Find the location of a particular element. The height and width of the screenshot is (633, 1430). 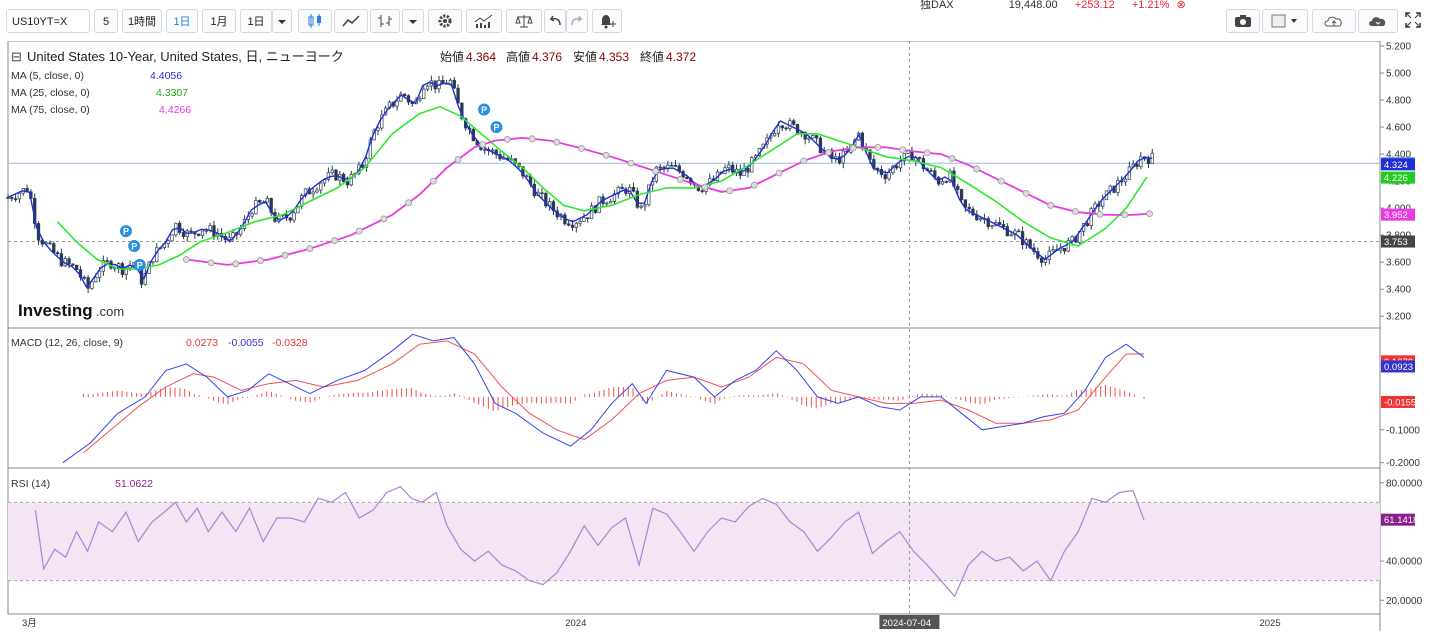

candlestick-type-button is located at coordinates (315, 21).